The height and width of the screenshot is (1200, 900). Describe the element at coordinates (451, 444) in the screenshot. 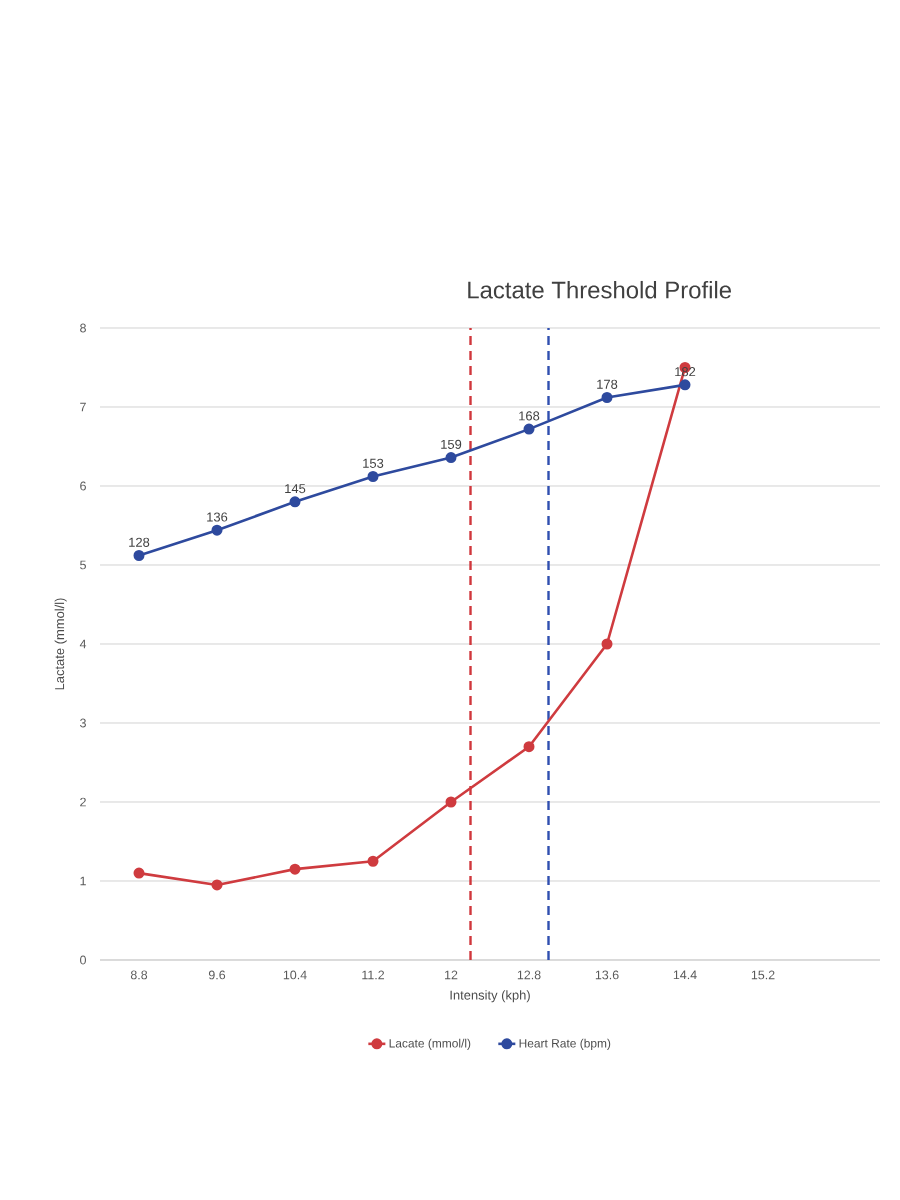

I see `data-label: 159` at that location.